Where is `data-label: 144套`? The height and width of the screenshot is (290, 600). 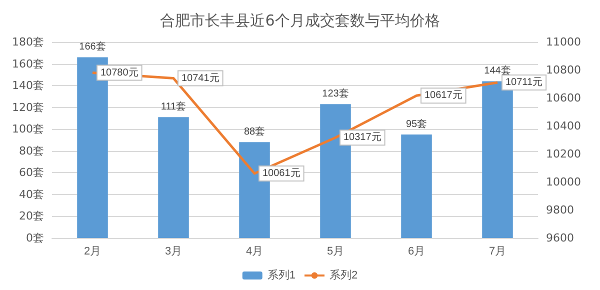
data-label: 144套 is located at coordinates (497, 70).